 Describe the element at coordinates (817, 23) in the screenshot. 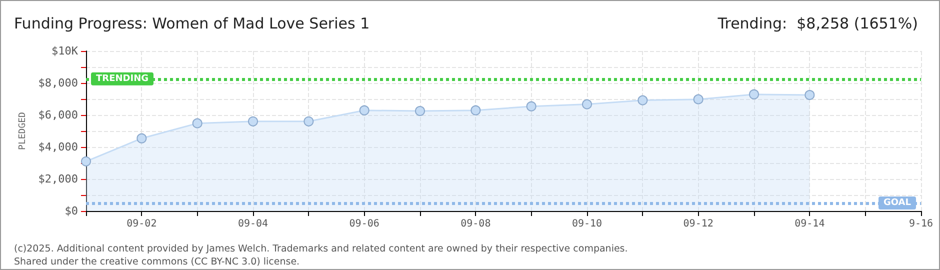

I see `chart-subtitle: Trending: $8,258 (1651%)` at that location.